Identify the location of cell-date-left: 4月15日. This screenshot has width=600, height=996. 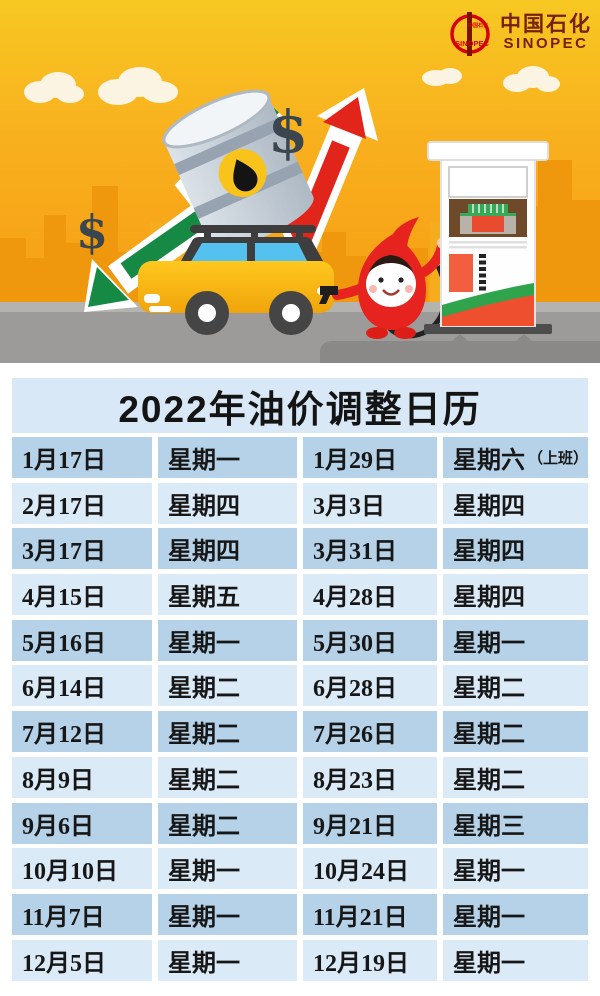
(82, 595).